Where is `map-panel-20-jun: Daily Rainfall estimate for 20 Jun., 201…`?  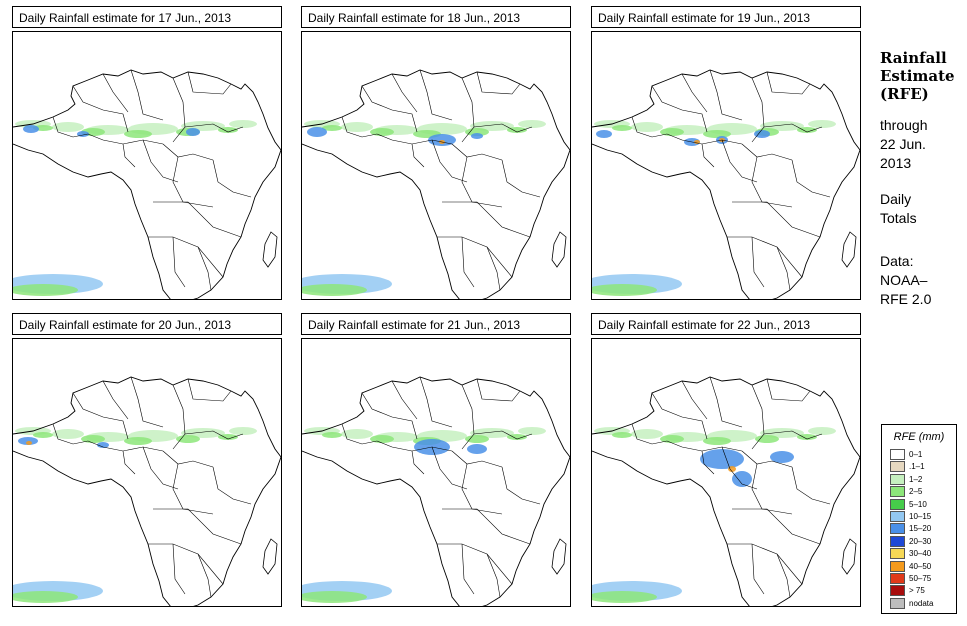
map-panel-20-jun: Daily Rainfall estimate for 20 Jun., 201… is located at coordinates (148, 461).